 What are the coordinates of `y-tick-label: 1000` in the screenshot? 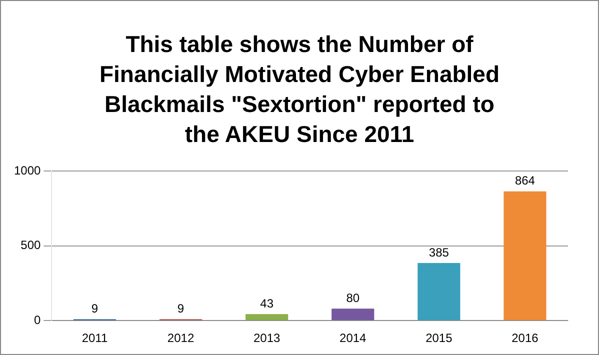 It's located at (28, 170).